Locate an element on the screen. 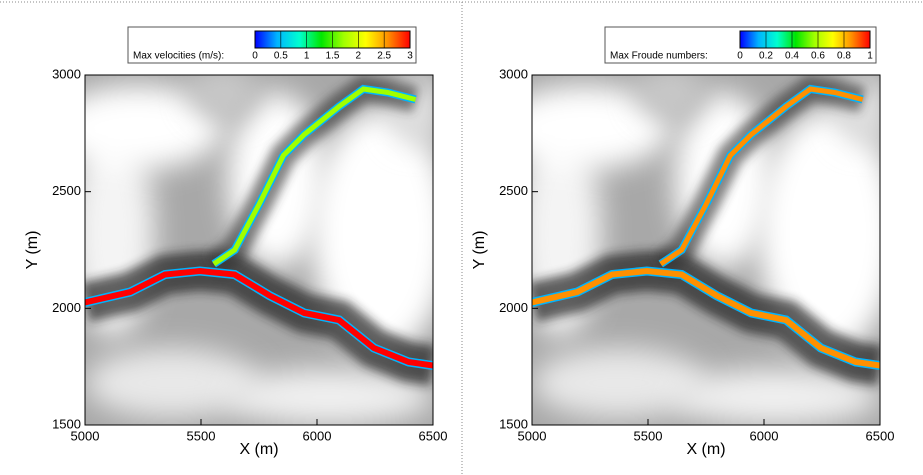  colorbar-tick-label: 2 is located at coordinates (359, 56).